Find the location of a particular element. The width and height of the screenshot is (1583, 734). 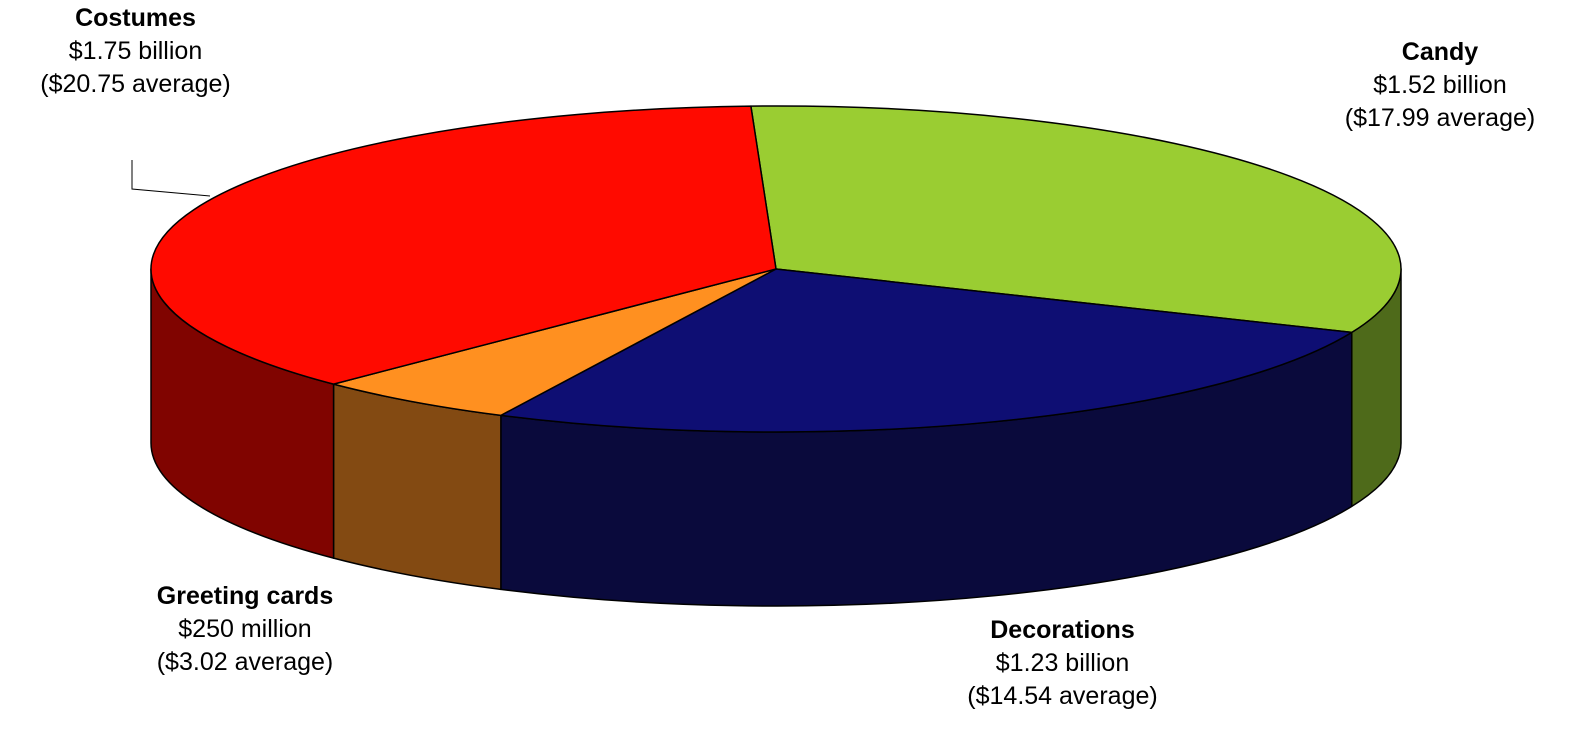

costumes-leader-line is located at coordinates (171, 178).